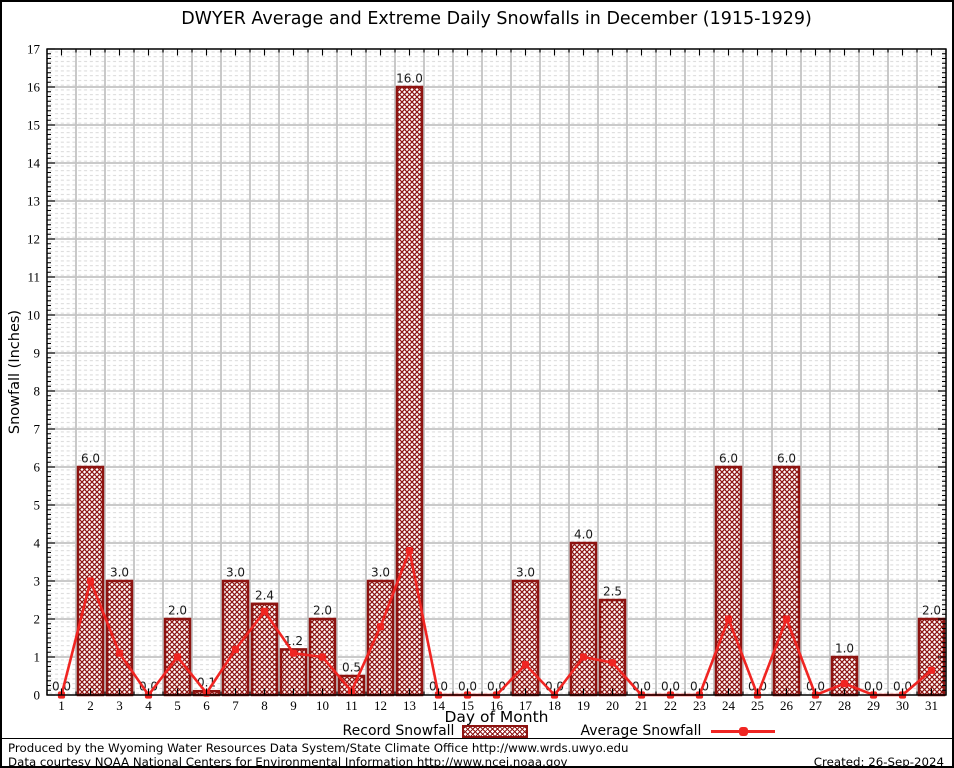 This screenshot has height=768, width=954. Describe the element at coordinates (816, 705) in the screenshot. I see `x-tick-label: 27` at that location.